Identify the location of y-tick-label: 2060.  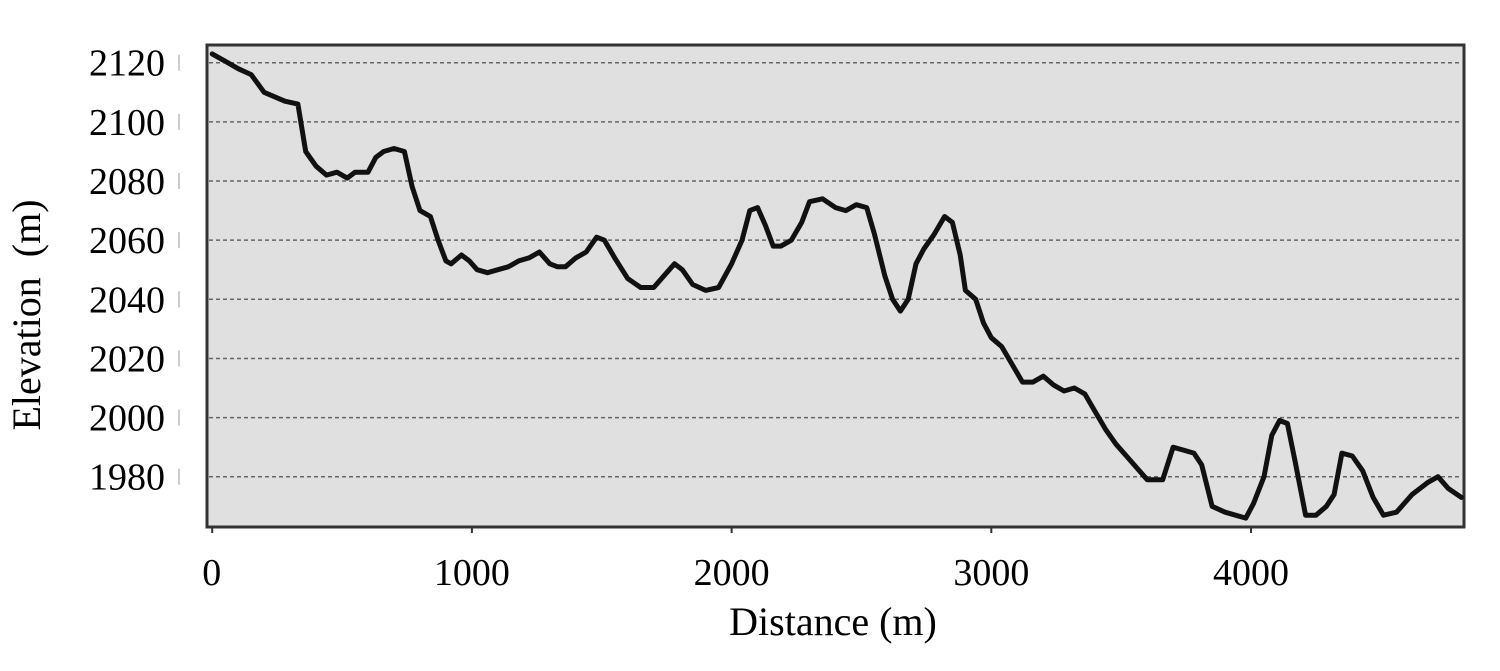
(127, 241).